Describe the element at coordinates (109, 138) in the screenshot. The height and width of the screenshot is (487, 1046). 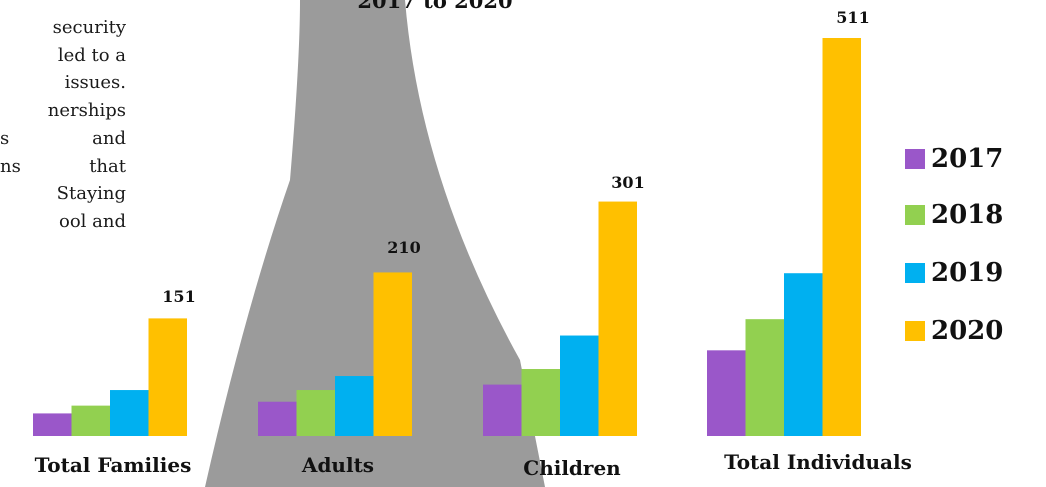
I see `text-word: and` at that location.